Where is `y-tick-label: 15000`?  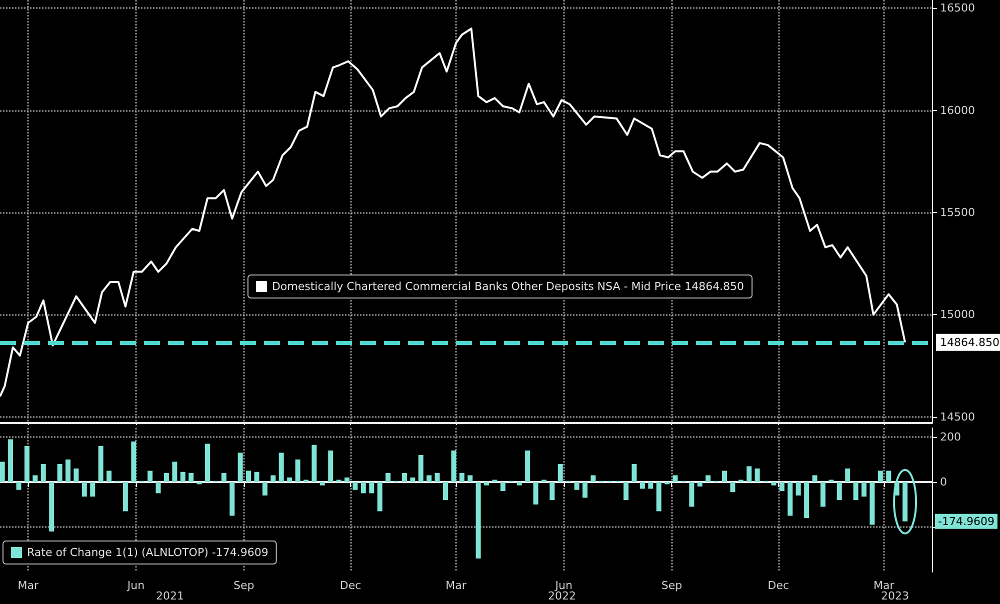
y-tick-label: 15000 is located at coordinates (957, 315).